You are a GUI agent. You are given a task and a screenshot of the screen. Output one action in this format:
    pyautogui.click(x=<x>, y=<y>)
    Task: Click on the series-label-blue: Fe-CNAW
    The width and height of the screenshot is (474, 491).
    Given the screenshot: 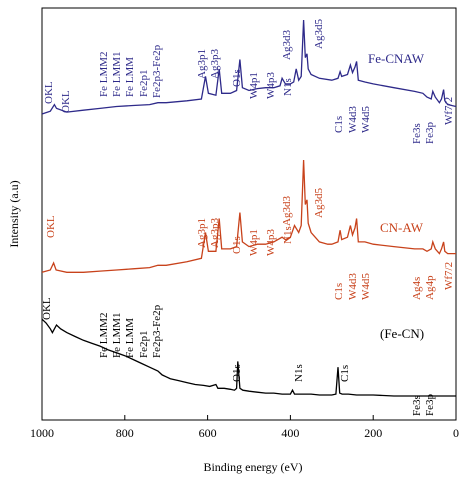 What is the action you would take?
    pyautogui.click(x=396, y=58)
    